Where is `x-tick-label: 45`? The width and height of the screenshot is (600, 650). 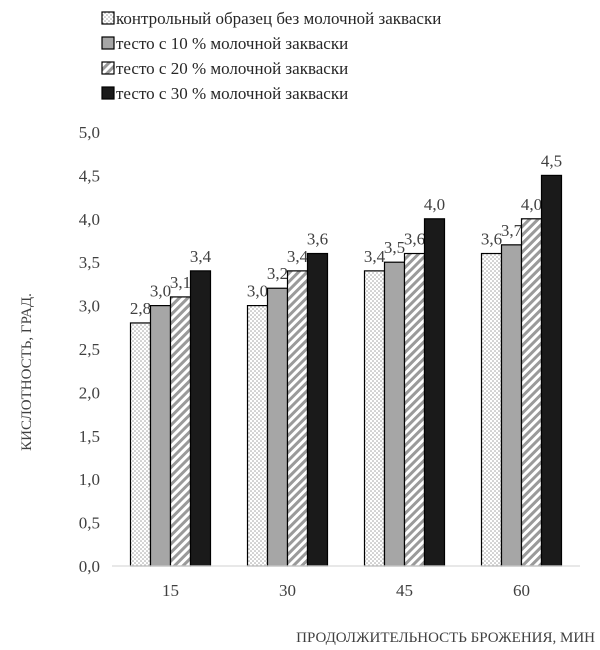 x-tick-label: 45 is located at coordinates (404, 590).